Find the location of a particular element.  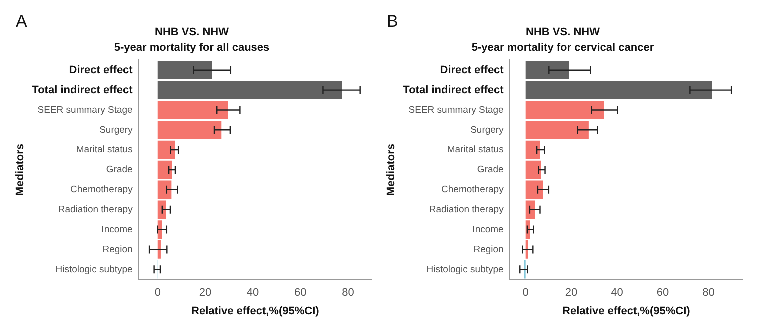

text: B is located at coordinates (392, 22).